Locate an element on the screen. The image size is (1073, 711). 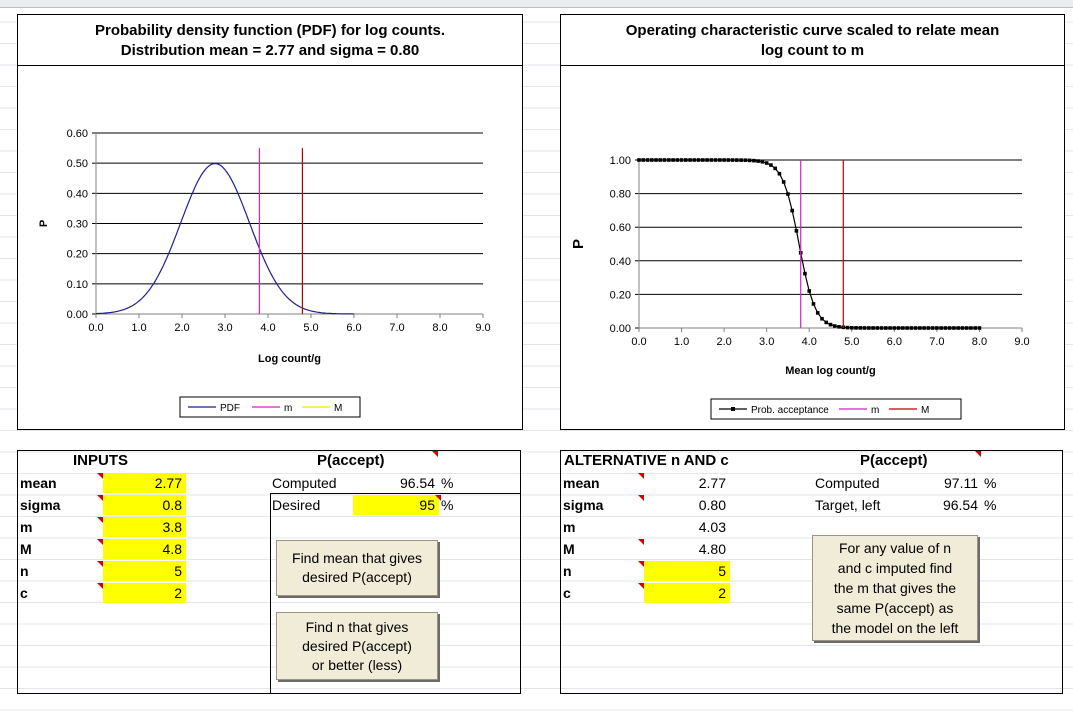
series-acceptance-line is located at coordinates (809, 244).